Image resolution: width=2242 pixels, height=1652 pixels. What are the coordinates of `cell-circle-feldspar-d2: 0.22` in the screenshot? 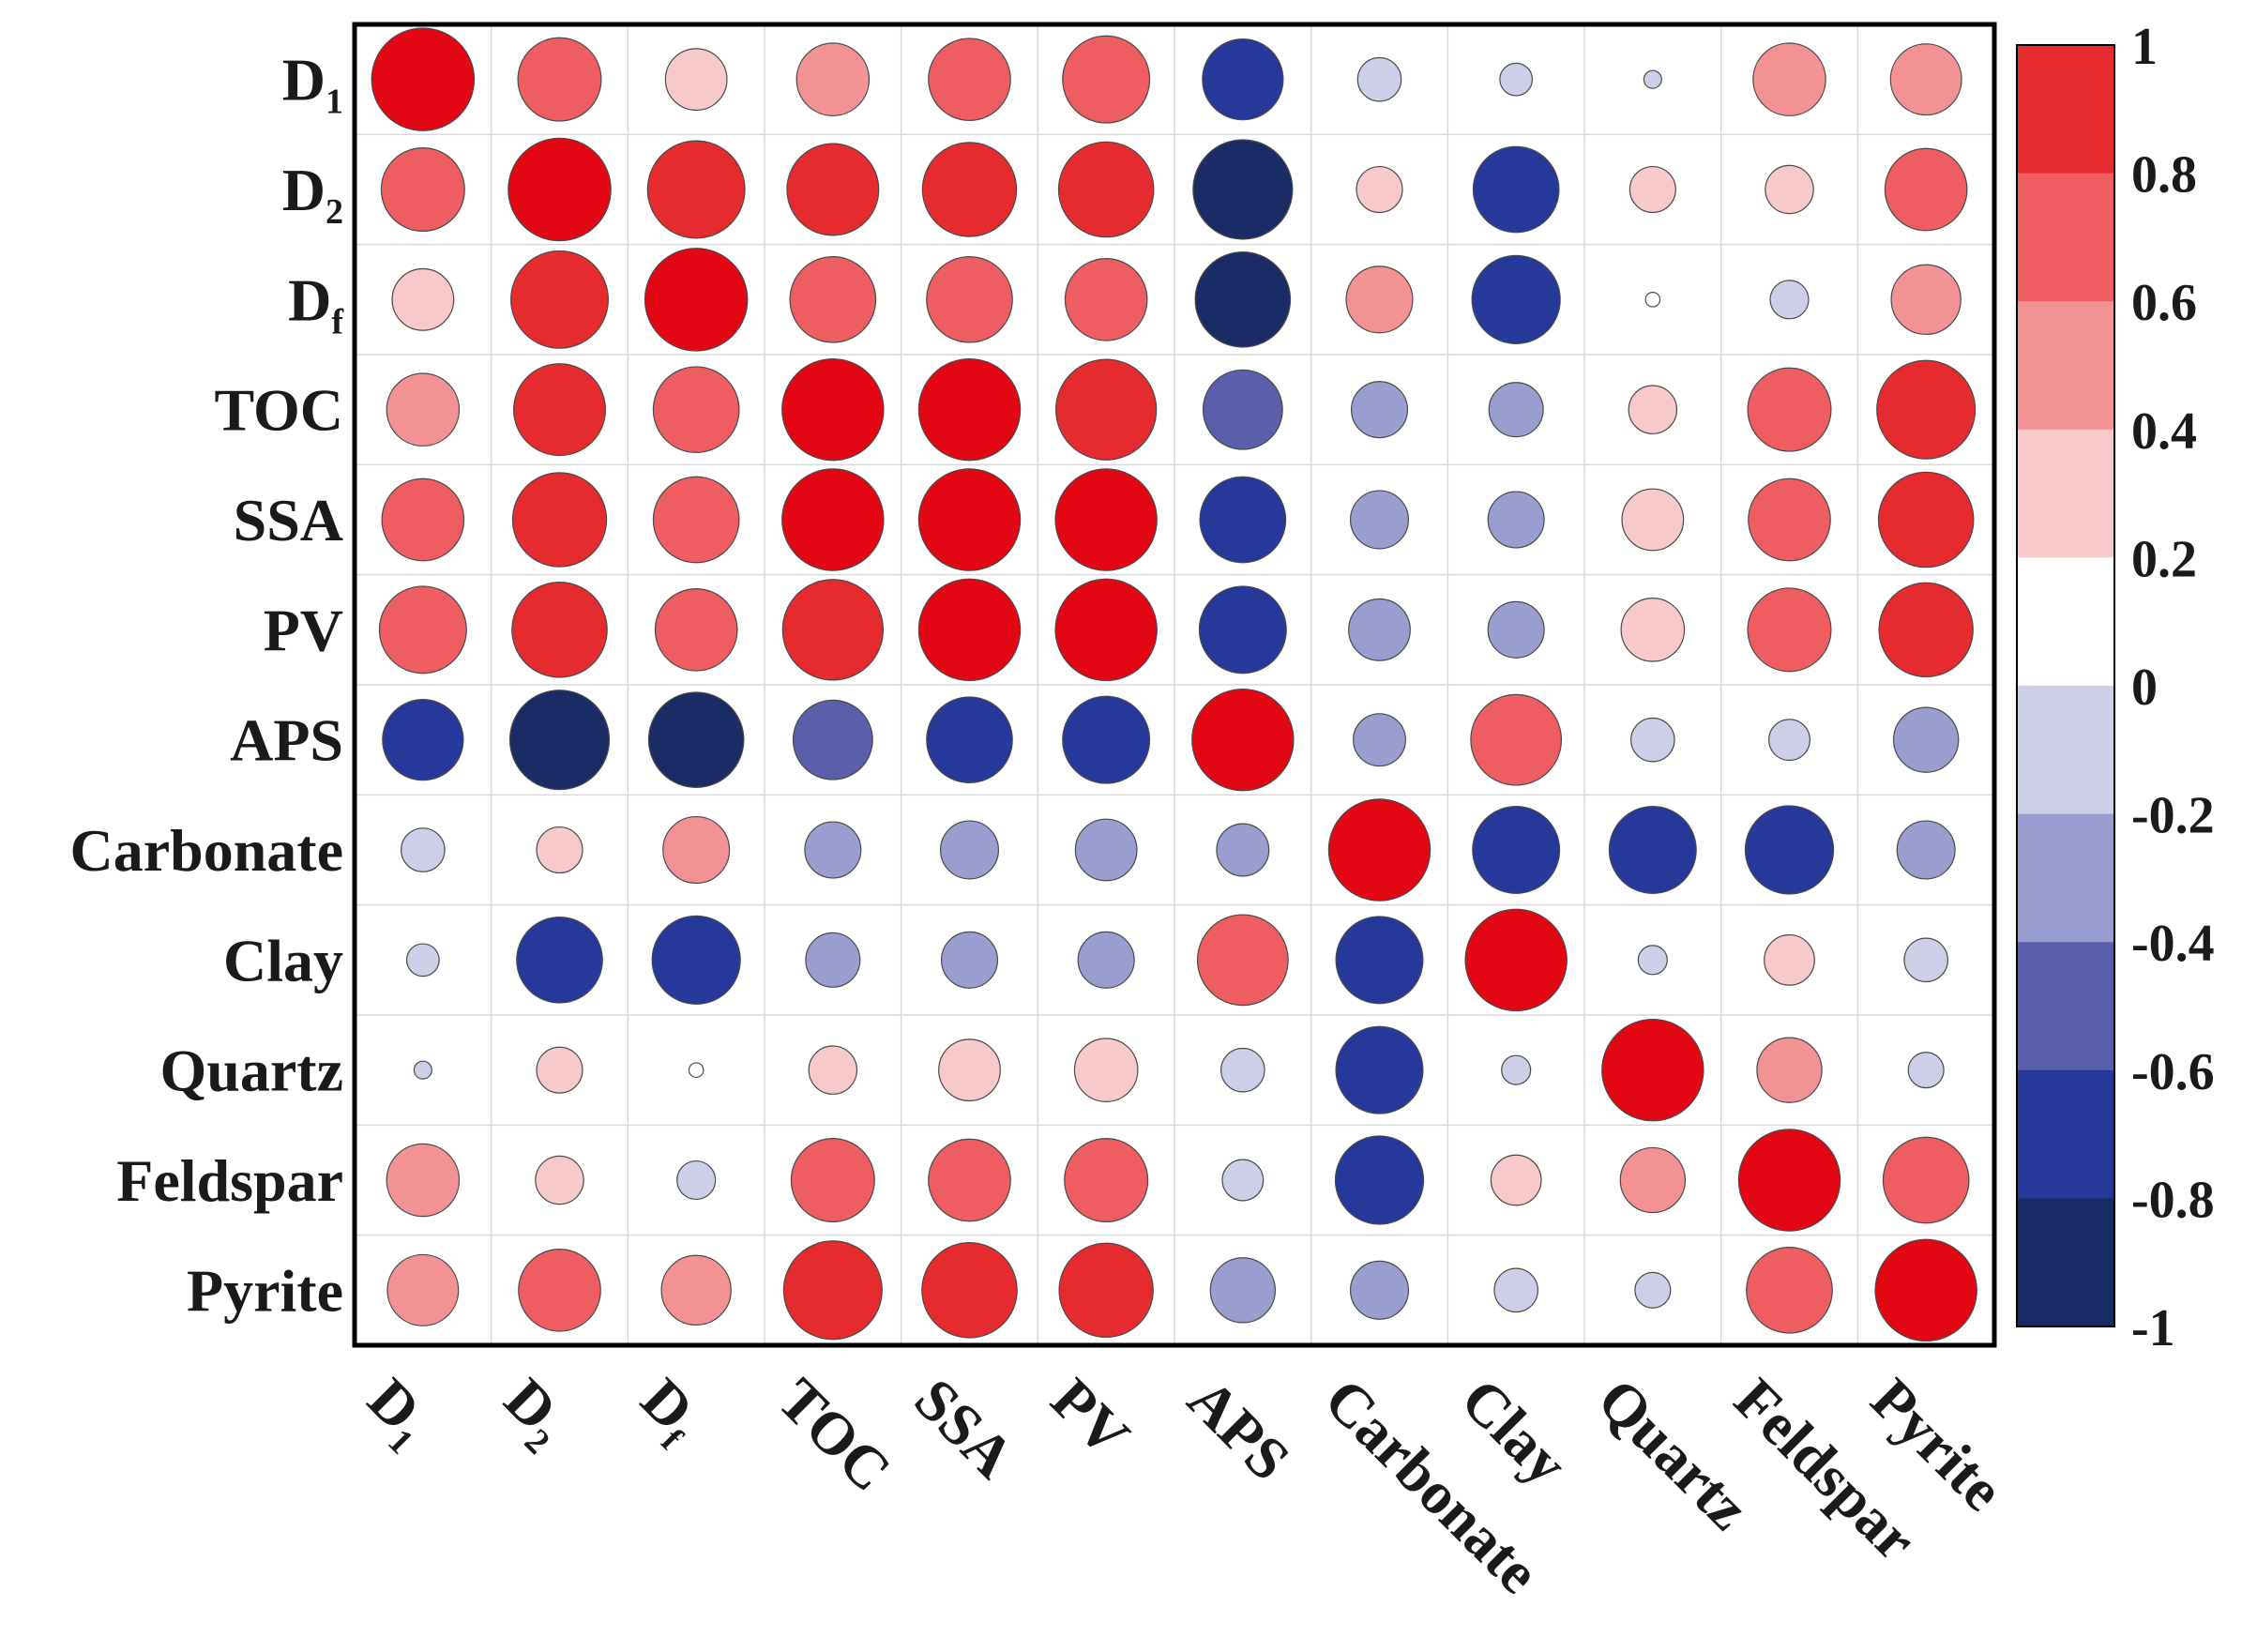 It's located at (559, 1180).